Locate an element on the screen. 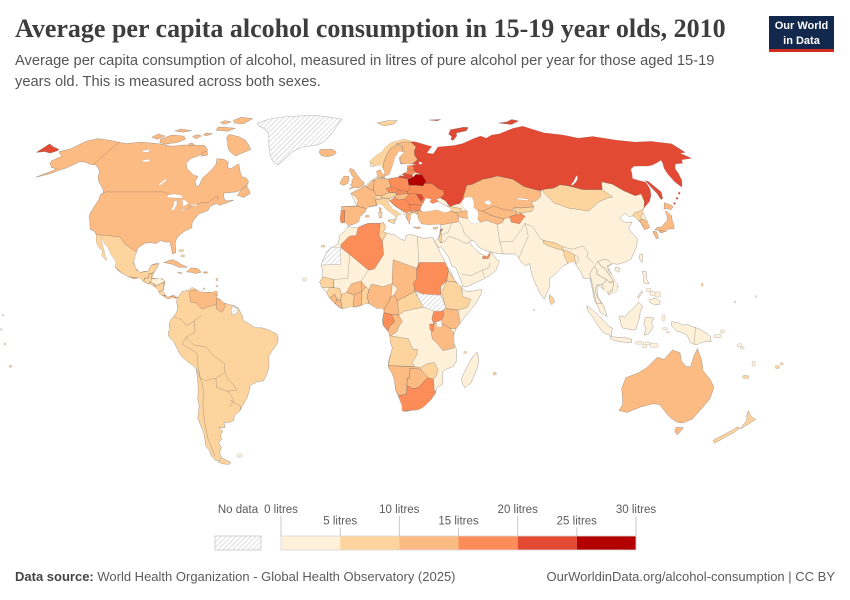  svg-text: 10 litres is located at coordinates (399, 510).